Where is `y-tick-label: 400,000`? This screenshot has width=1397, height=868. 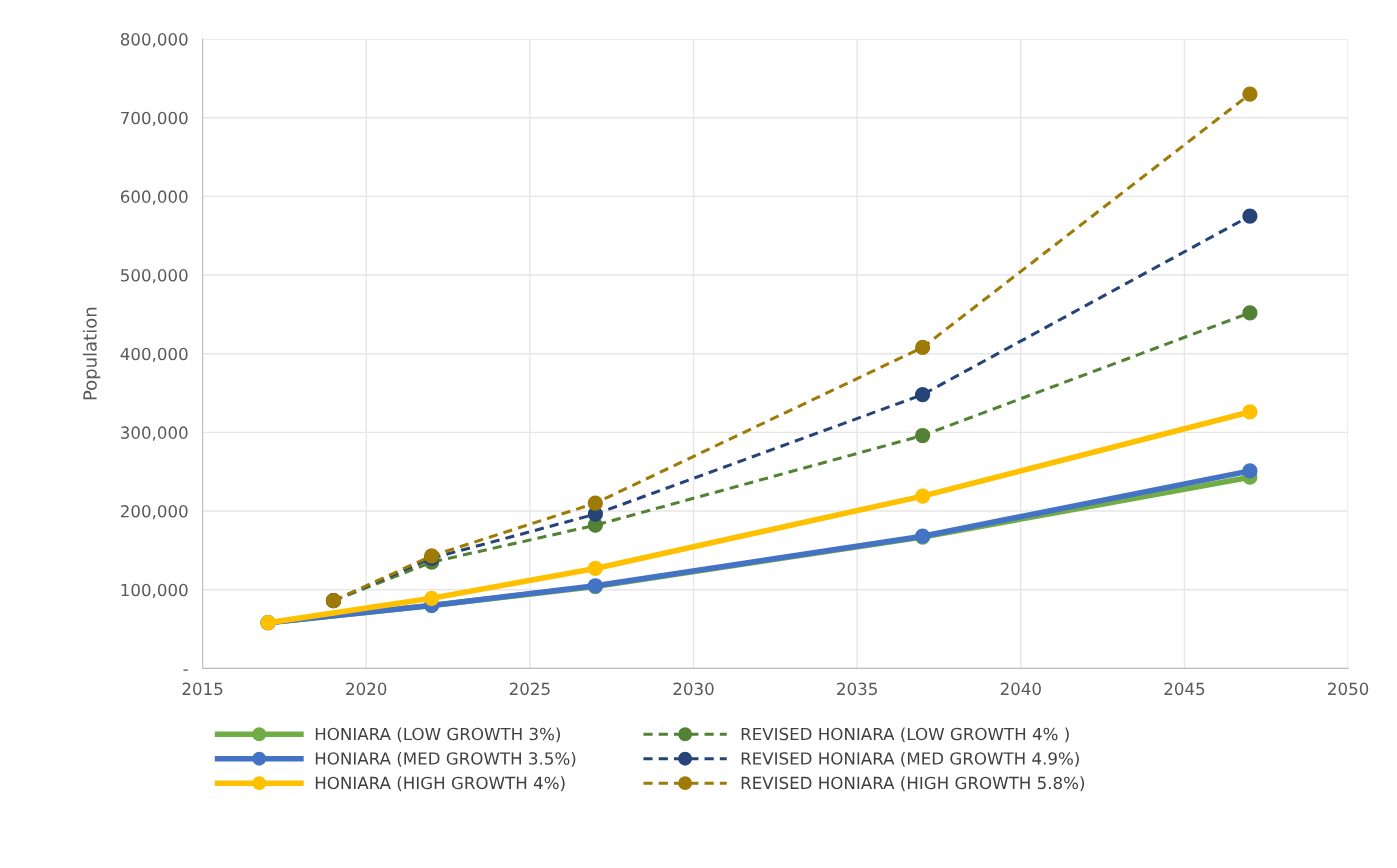
y-tick-label: 400,000 is located at coordinates (154, 354).